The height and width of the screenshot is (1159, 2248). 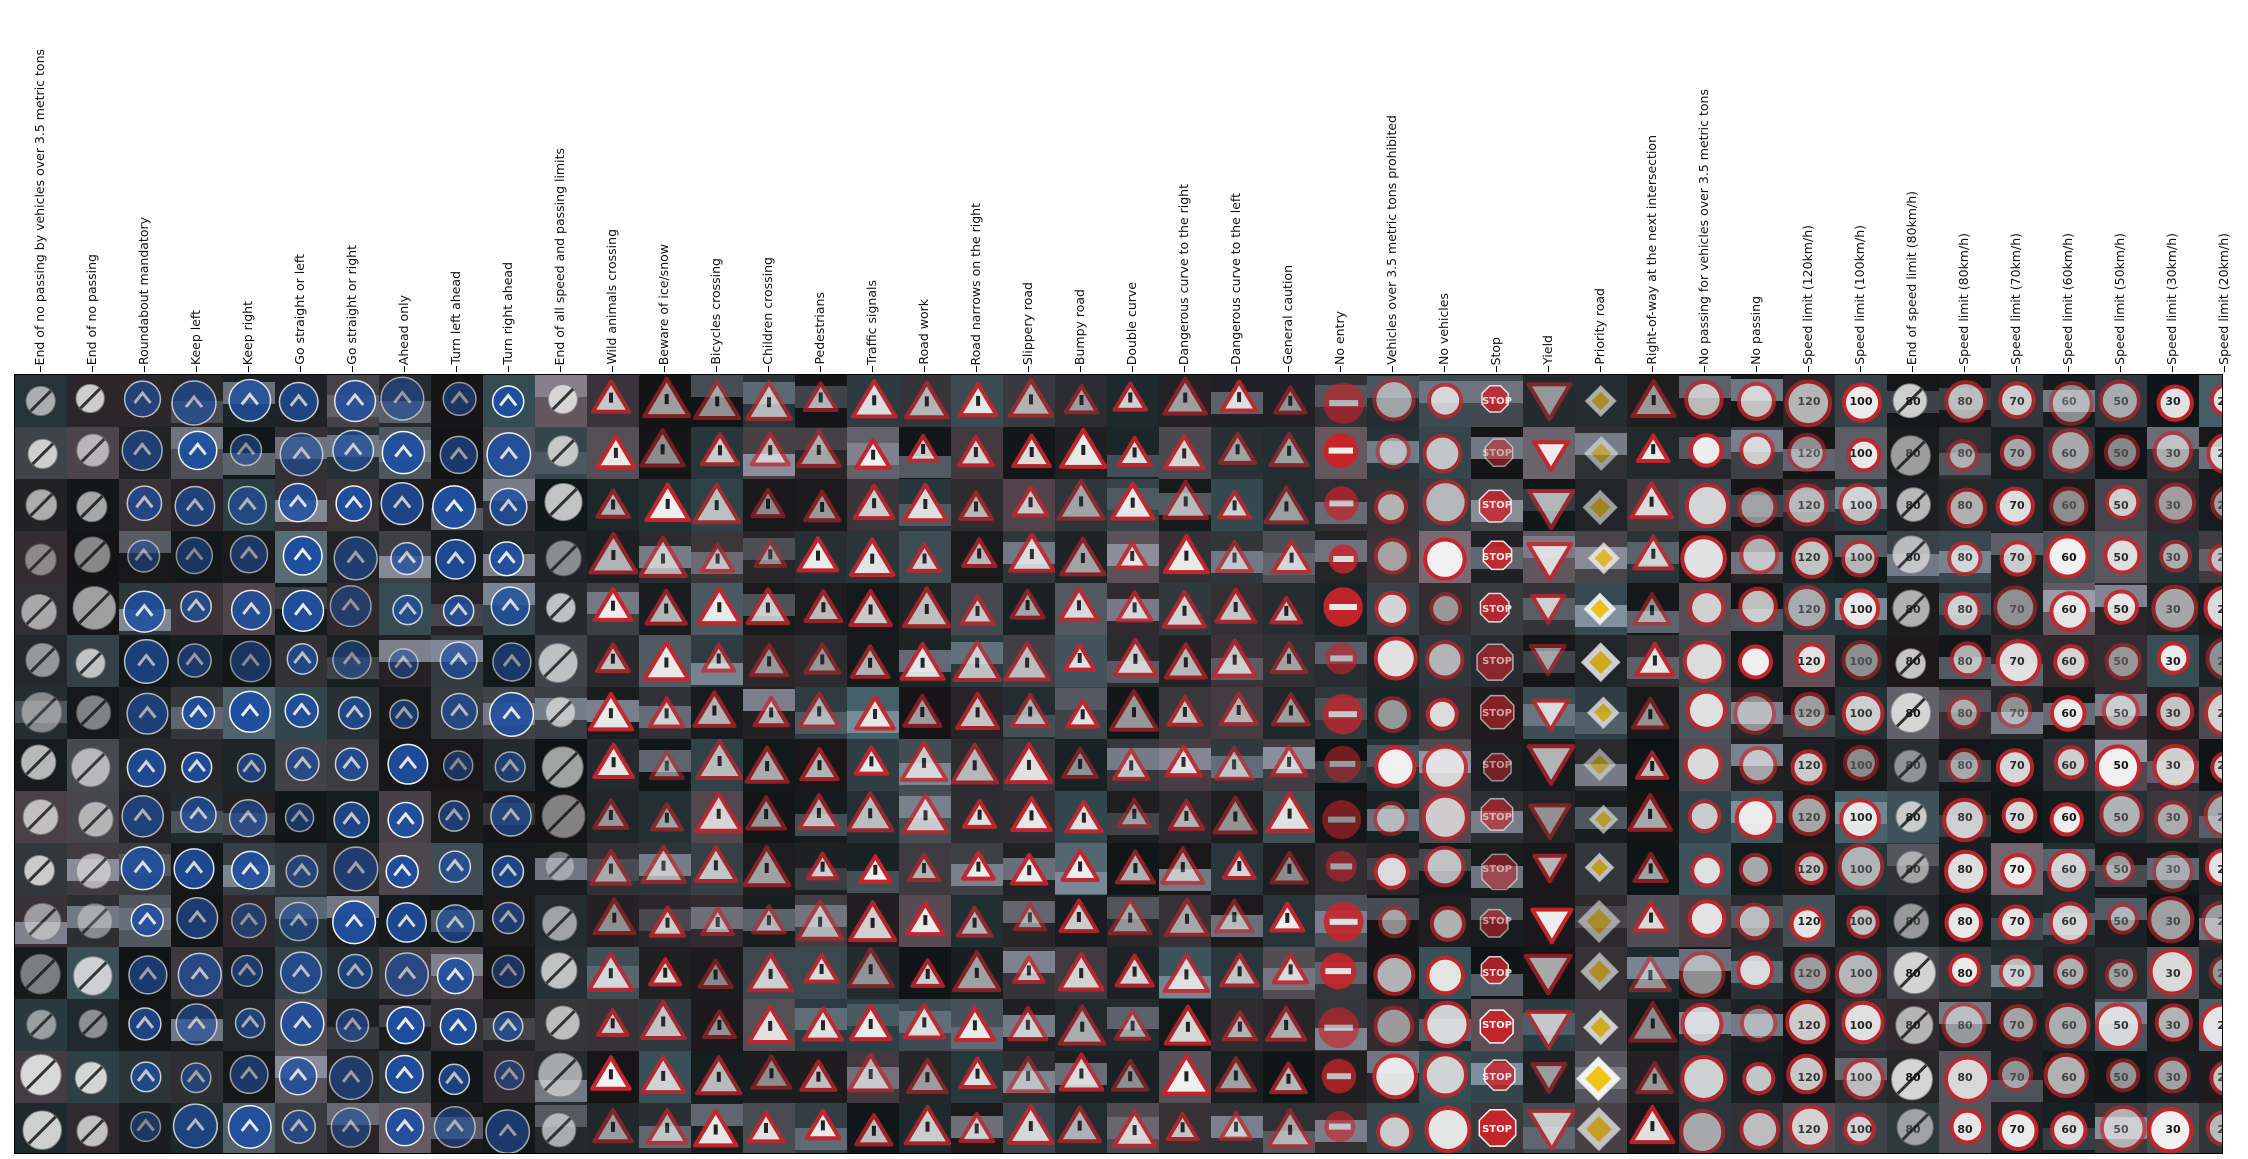 I want to click on column-label-text: Pedestrians, so click(x=819, y=328).